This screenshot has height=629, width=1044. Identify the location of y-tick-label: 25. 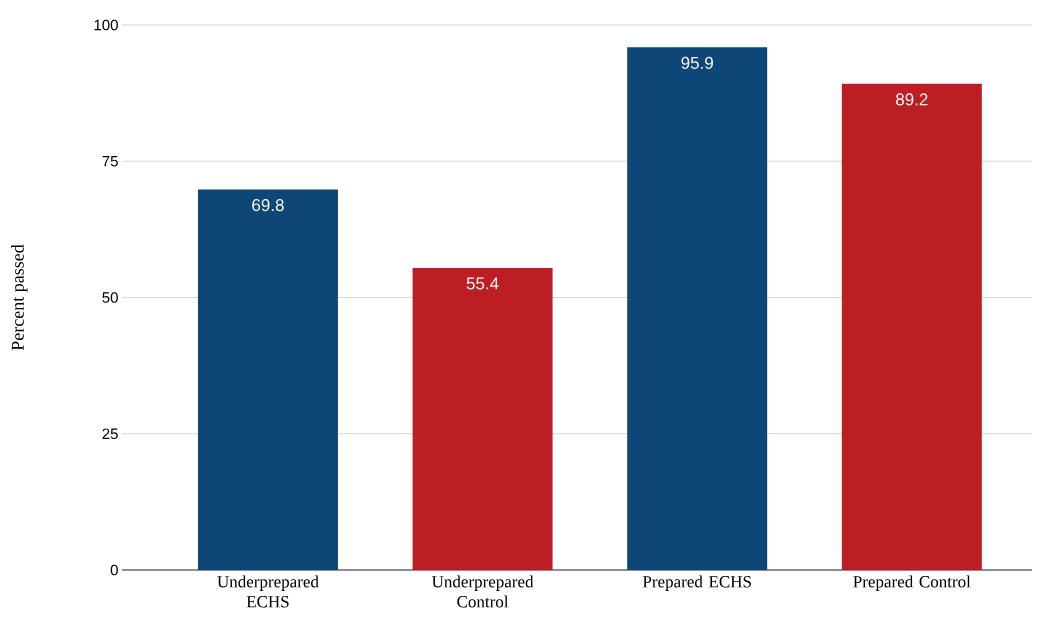
(110, 434).